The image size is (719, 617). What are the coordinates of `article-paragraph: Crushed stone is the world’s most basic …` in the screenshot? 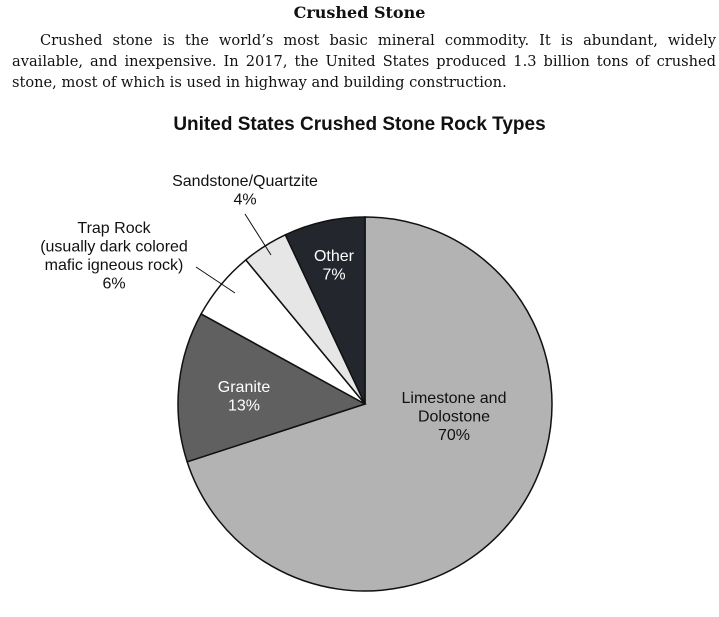 It's located at (364, 61).